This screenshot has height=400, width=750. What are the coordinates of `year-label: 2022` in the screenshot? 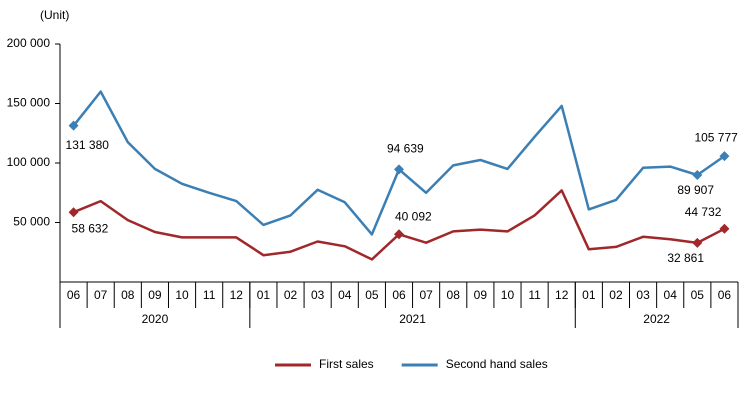 It's located at (656, 319).